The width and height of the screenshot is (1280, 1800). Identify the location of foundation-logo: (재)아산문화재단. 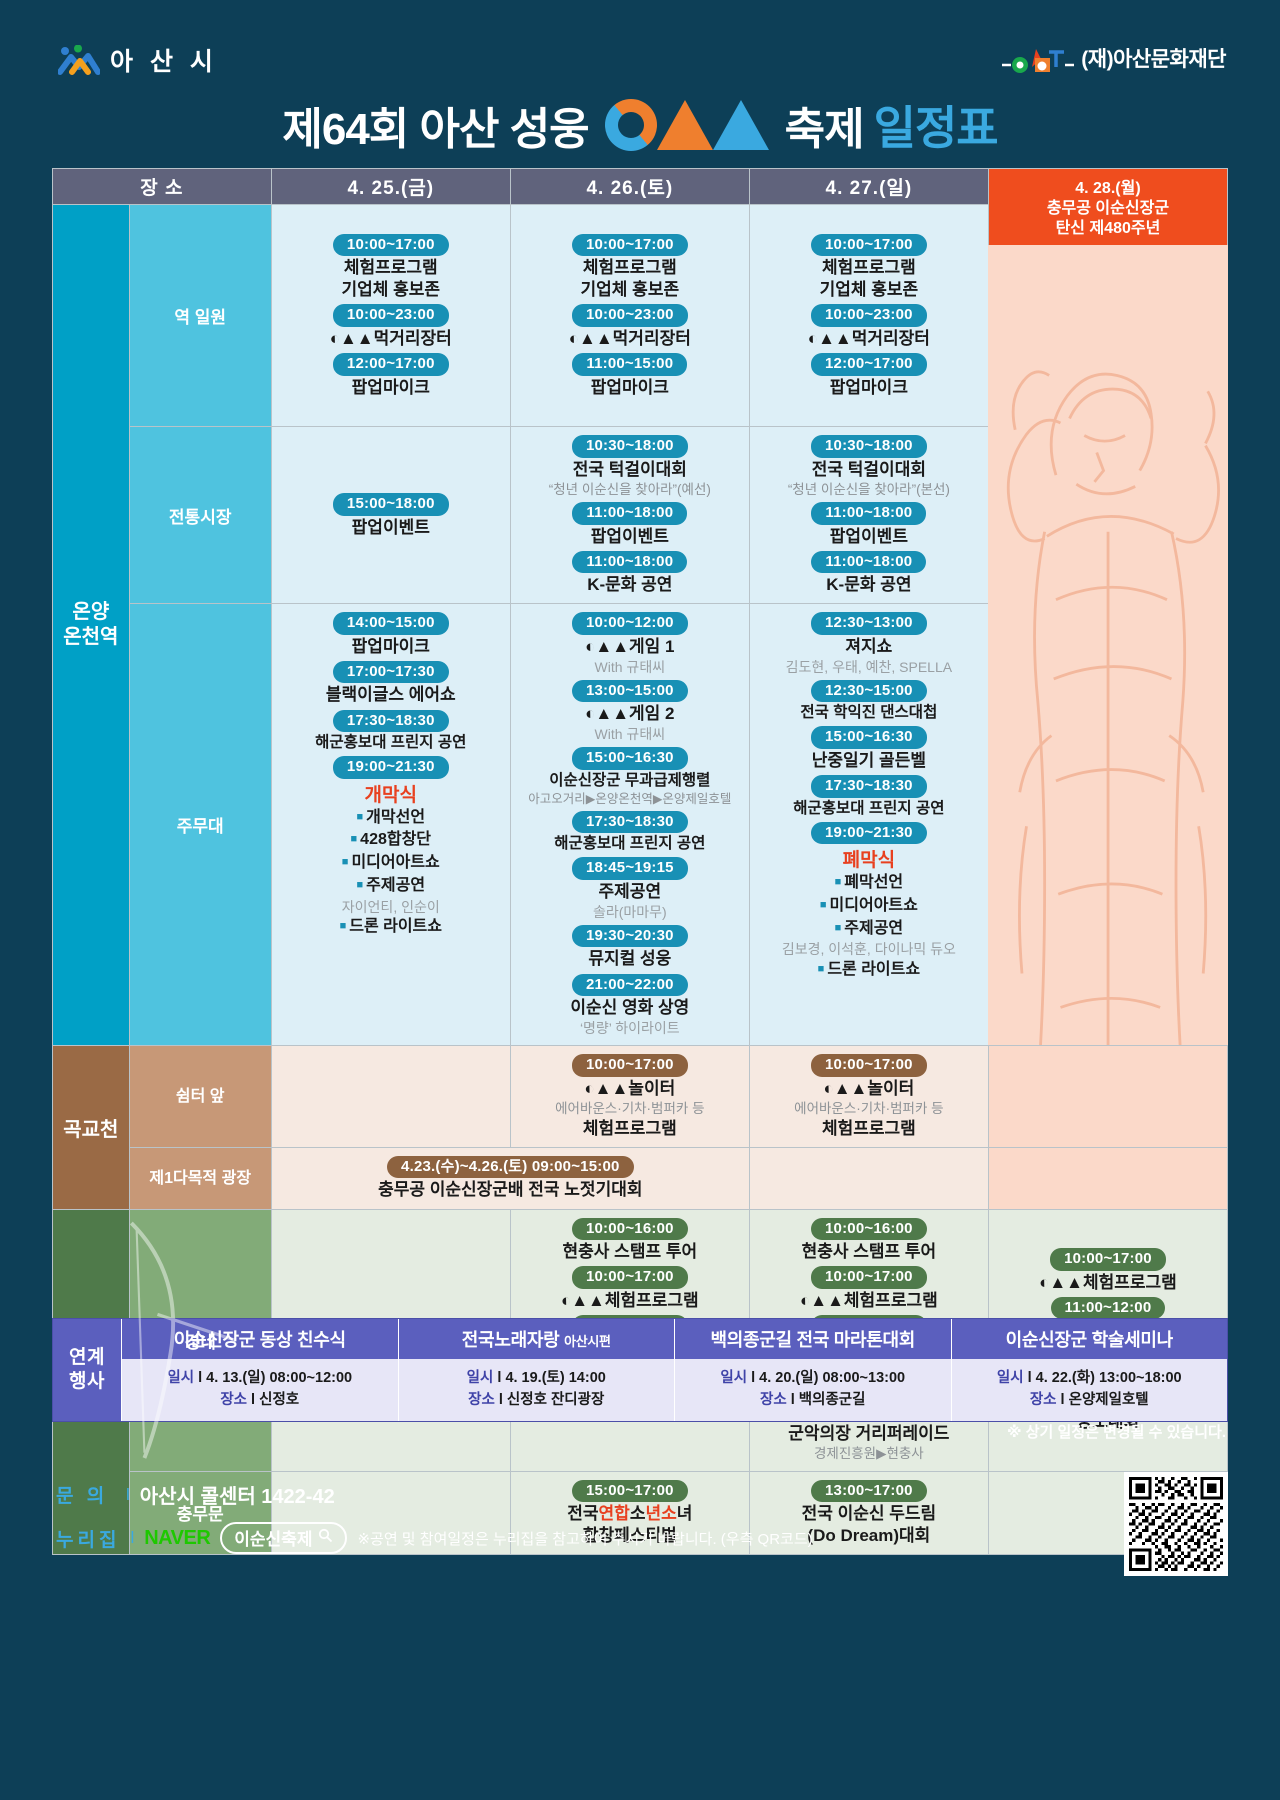
(1114, 58).